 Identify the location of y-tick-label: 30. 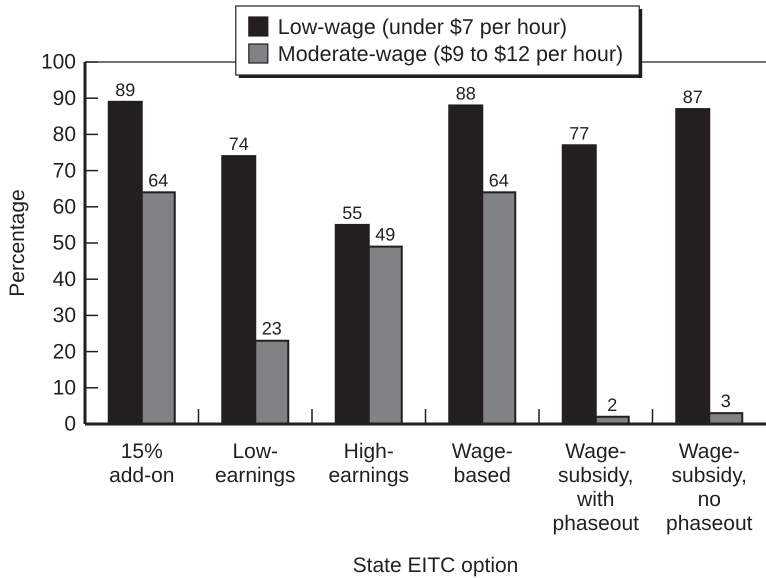
(64, 316).